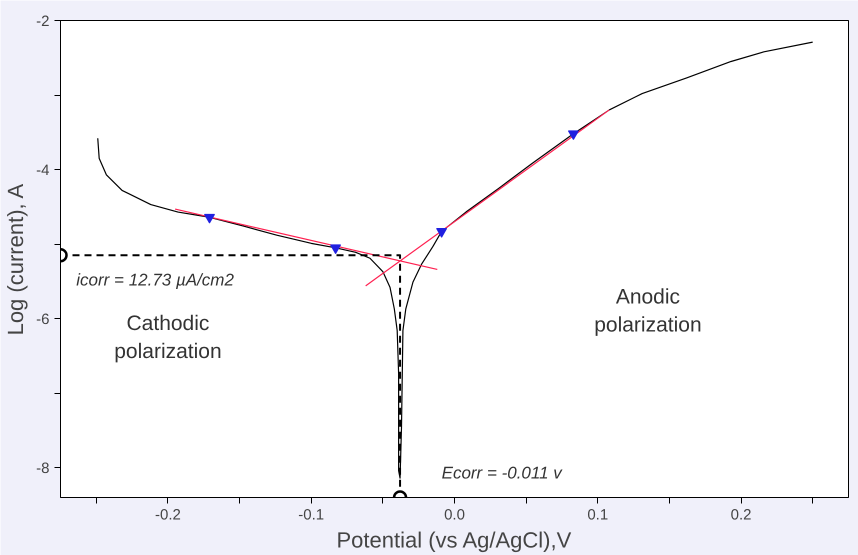 Image resolution: width=858 pixels, height=555 pixels. Describe the element at coordinates (741, 515) in the screenshot. I see `x-tick-label: 0.2` at that location.